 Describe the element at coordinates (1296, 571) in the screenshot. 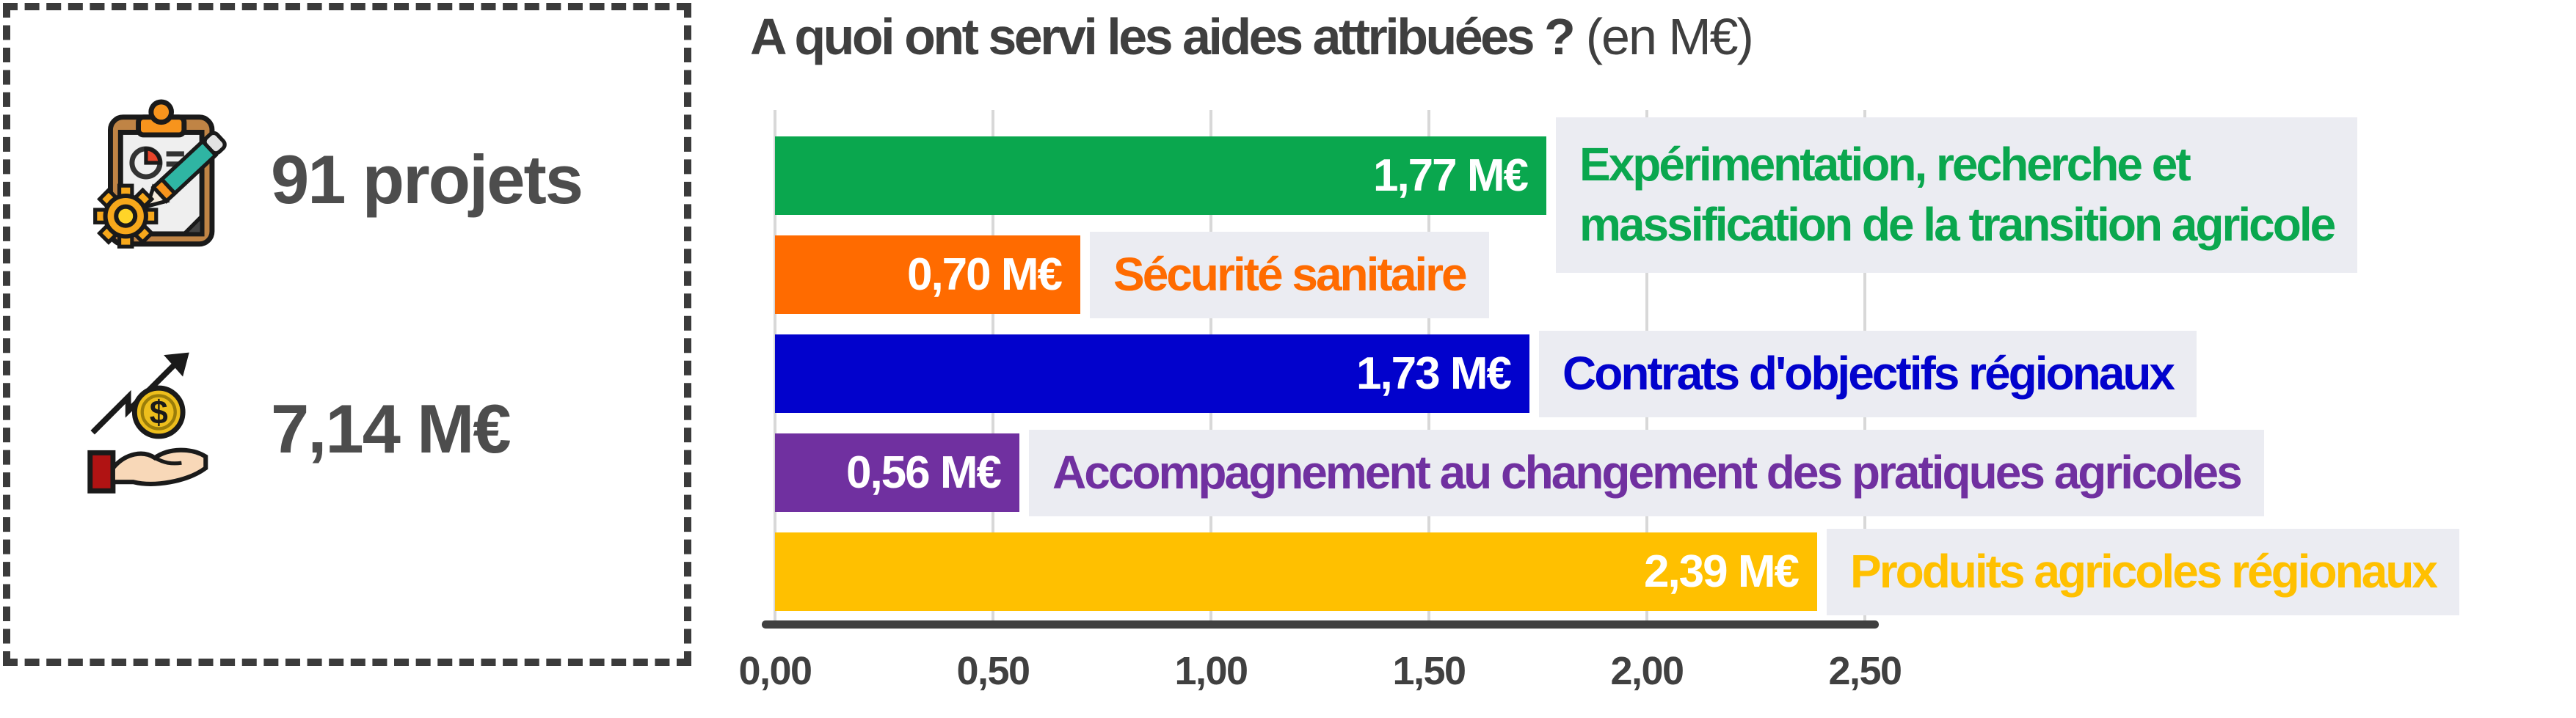

I see `bar: 2,39 M€` at that location.